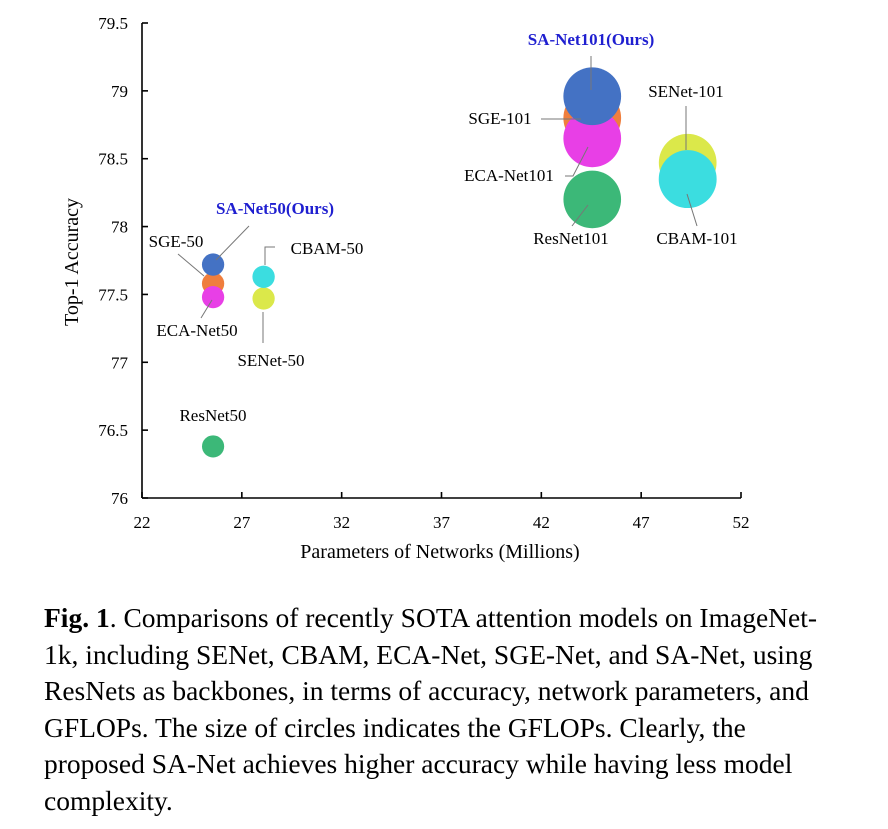  What do you see at coordinates (119, 91) in the screenshot?
I see `y-tick-label: 79` at bounding box center [119, 91].